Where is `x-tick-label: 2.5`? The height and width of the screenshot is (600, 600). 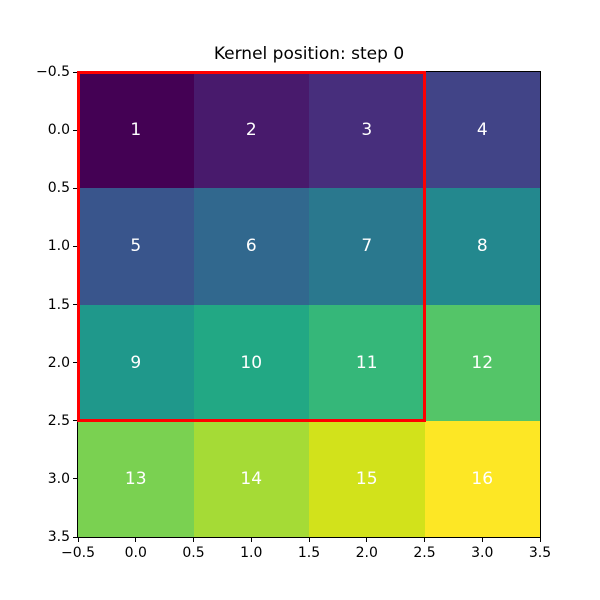 x-tick-label: 2.5 is located at coordinates (424, 553).